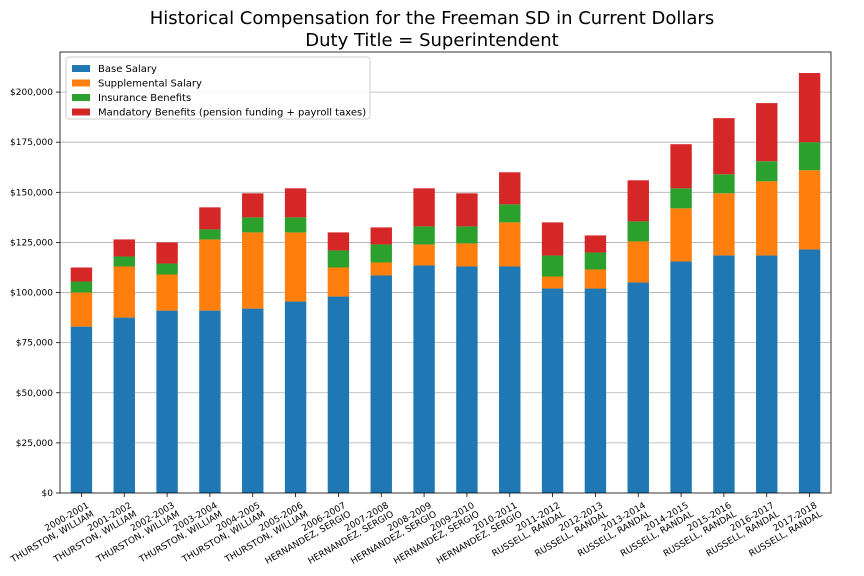 The width and height of the screenshot is (864, 576). What do you see at coordinates (218, 88) in the screenshot?
I see `legend-box` at bounding box center [218, 88].